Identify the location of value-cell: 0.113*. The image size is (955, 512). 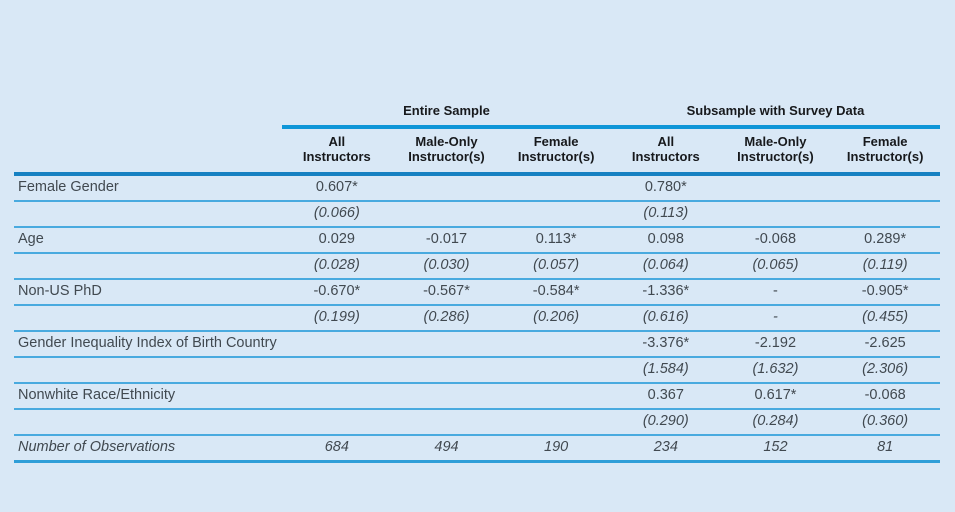
(556, 239).